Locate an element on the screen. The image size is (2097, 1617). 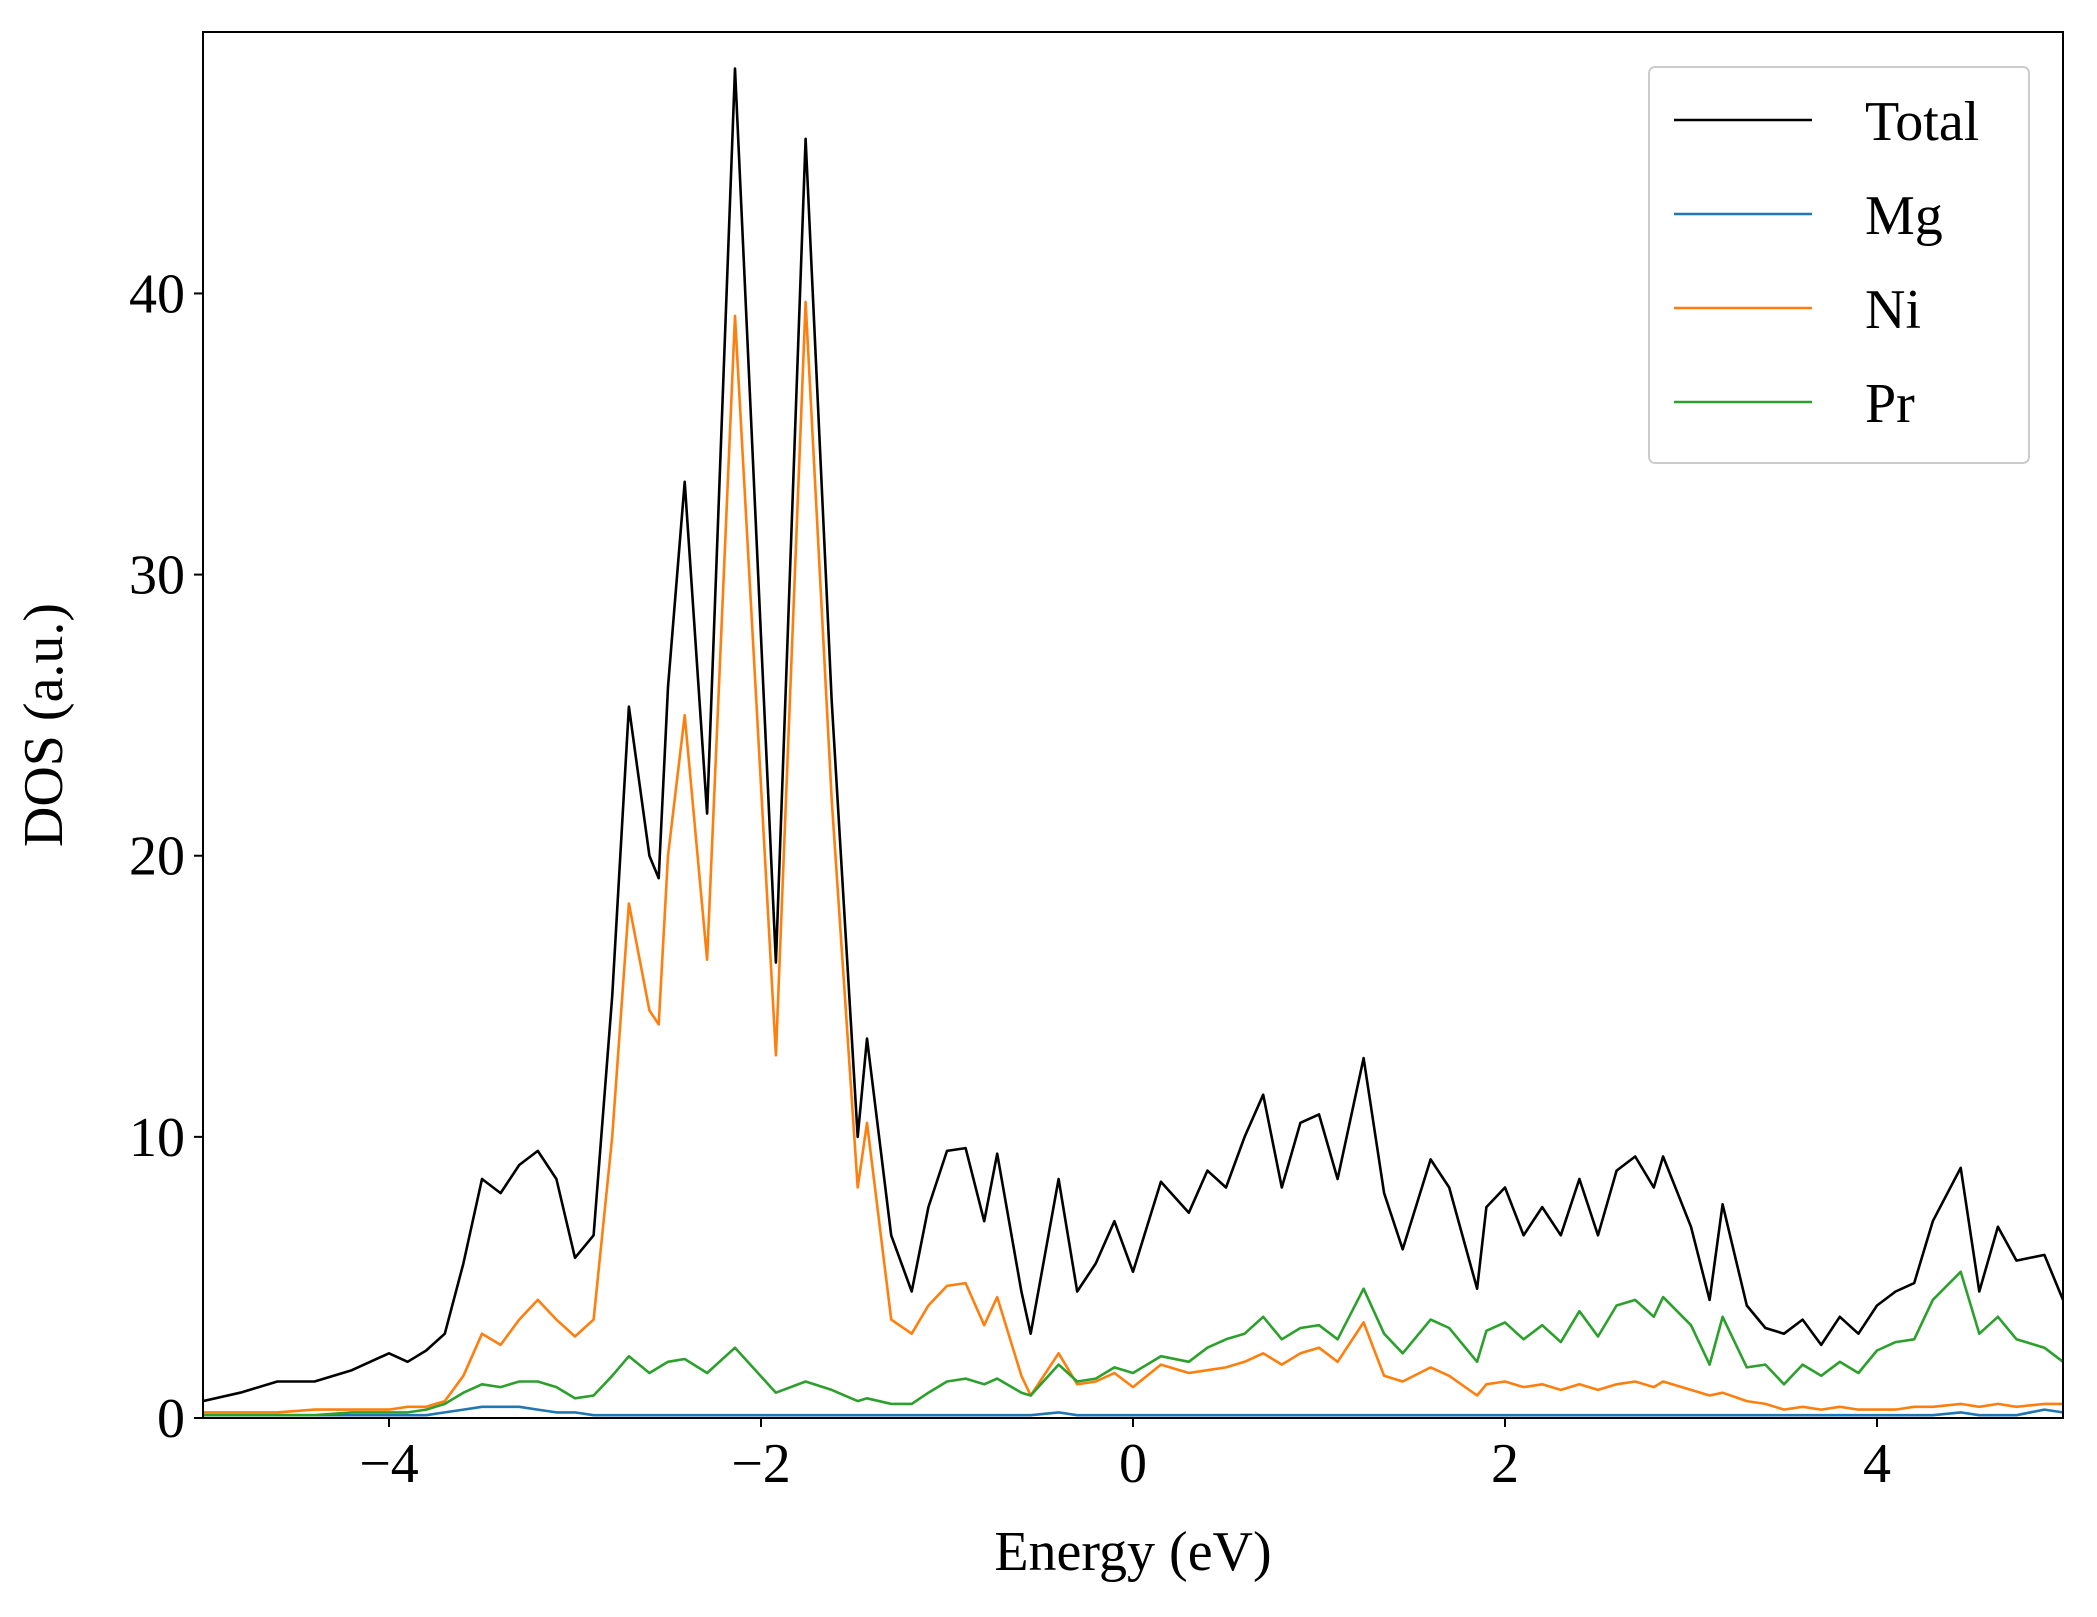
x-tick-label: −2 is located at coordinates (761, 1464).